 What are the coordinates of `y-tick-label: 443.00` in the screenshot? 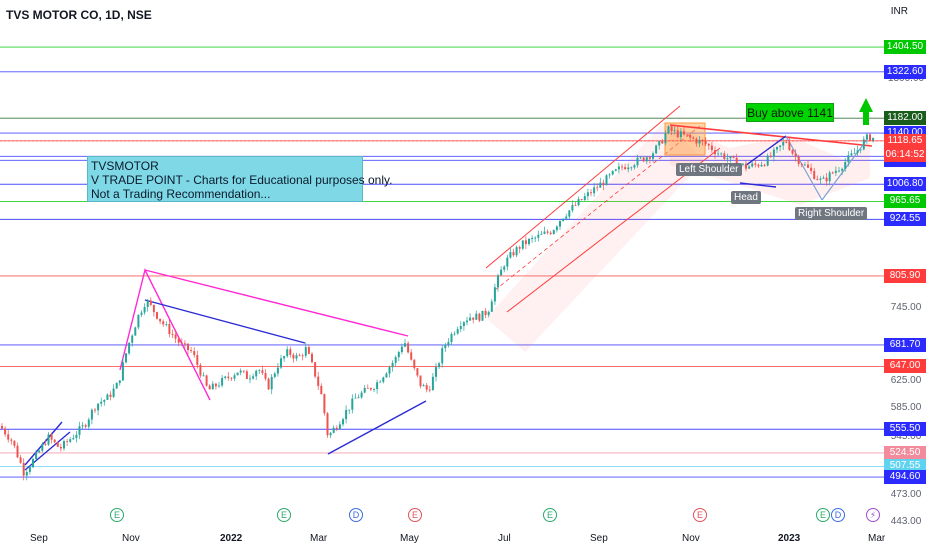 It's located at (906, 522).